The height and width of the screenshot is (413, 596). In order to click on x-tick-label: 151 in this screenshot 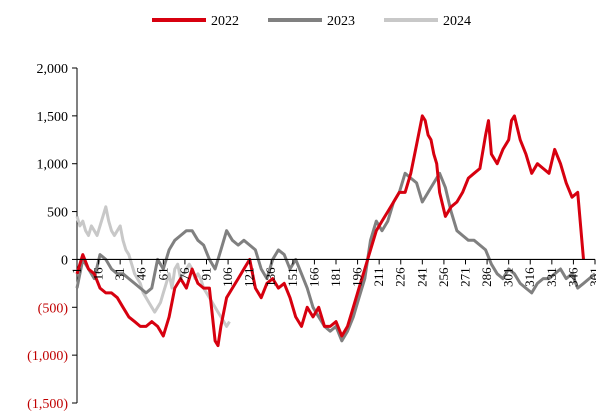, I will do `click(292, 277)`.